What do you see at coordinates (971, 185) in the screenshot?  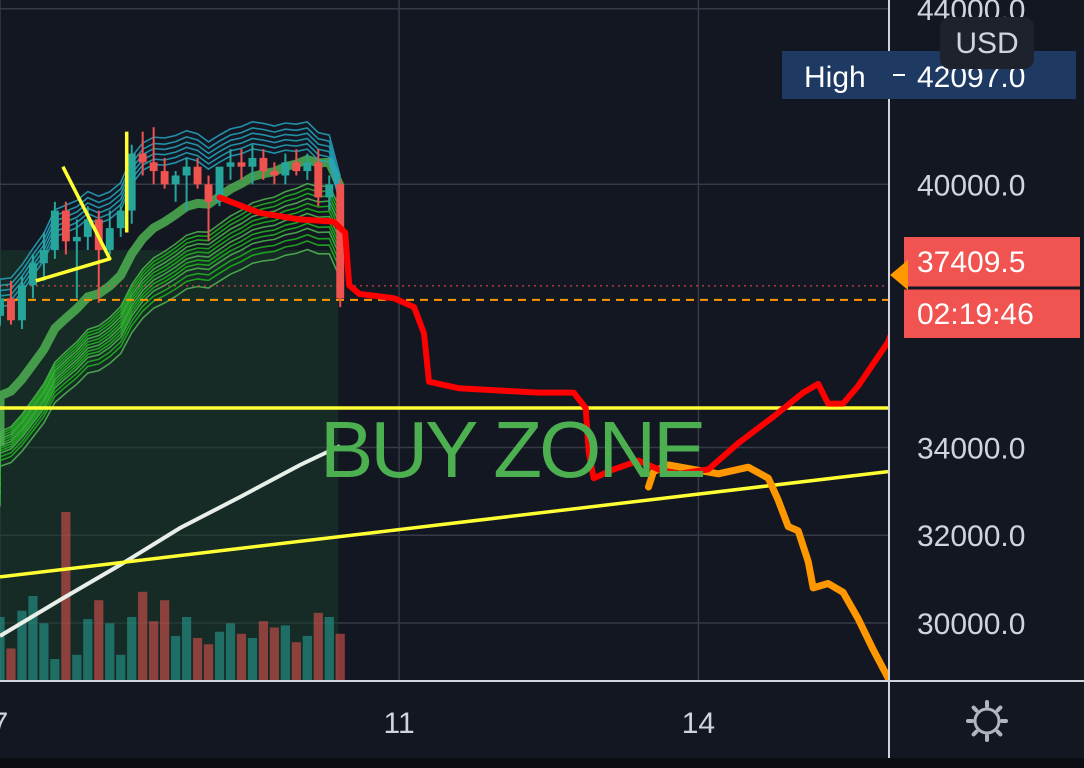 I see `price-tick-label: 40000.0` at bounding box center [971, 185].